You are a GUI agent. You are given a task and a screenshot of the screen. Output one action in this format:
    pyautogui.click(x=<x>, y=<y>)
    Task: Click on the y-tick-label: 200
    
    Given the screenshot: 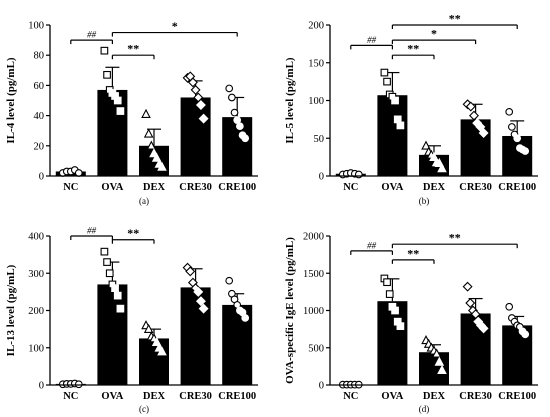 What is the action you would take?
    pyautogui.click(x=36, y=311)
    